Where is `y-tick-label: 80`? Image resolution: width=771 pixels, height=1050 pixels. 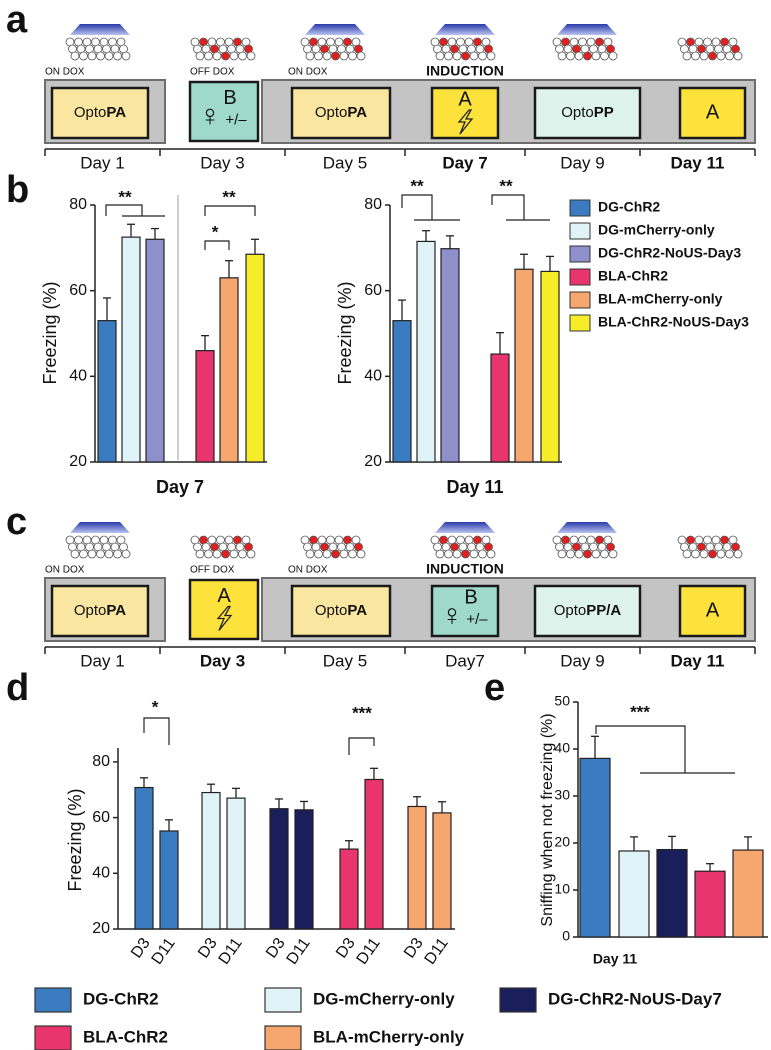
y-tick-label: 80 is located at coordinates (373, 204).